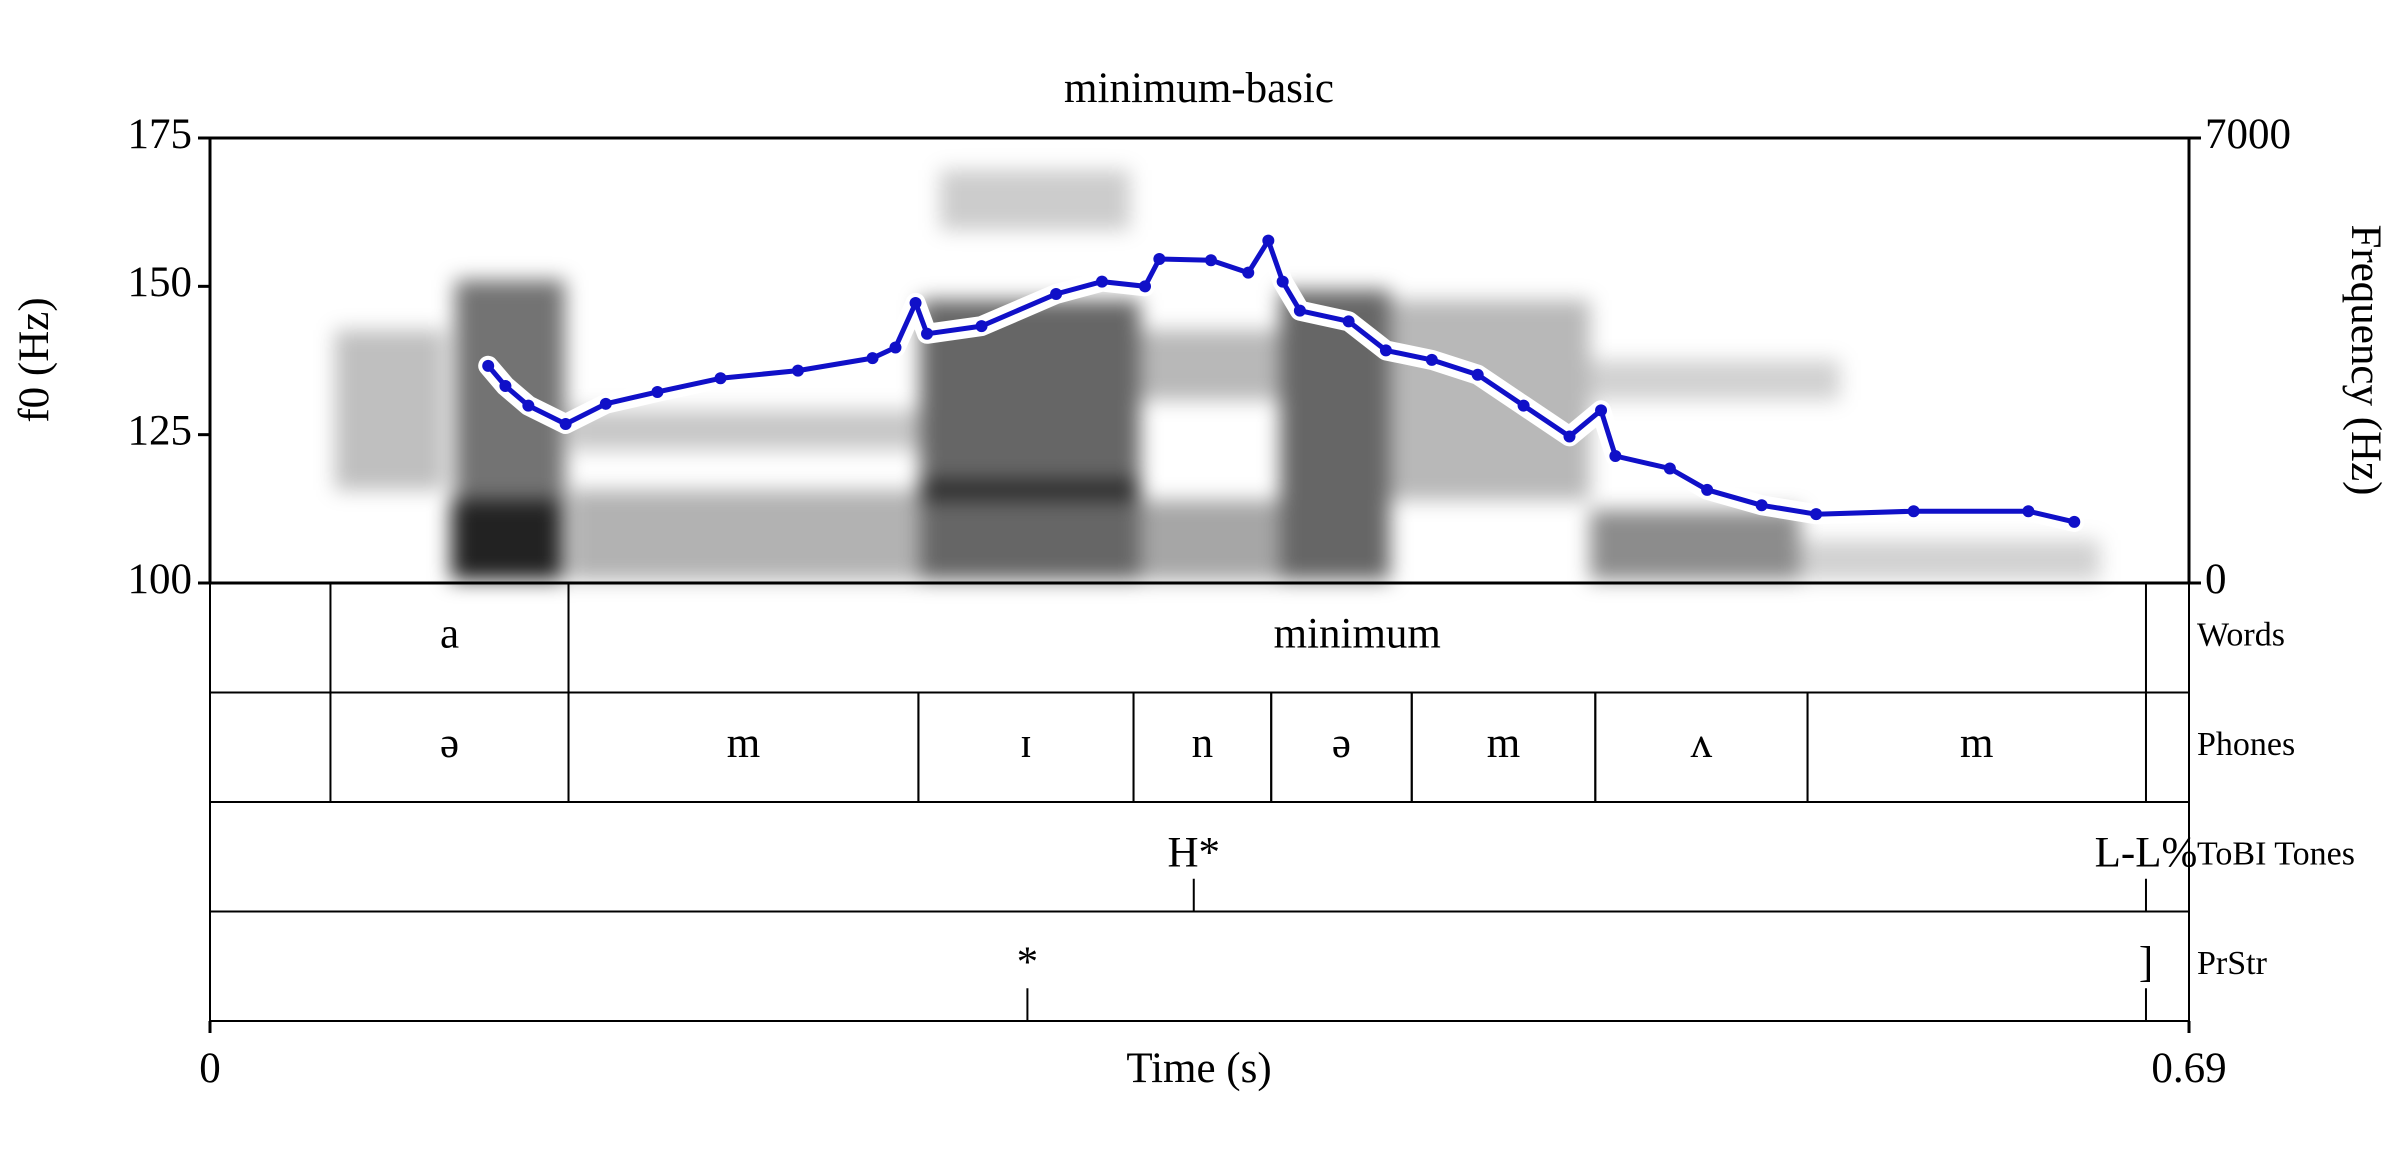  What do you see at coordinates (1028, 962) in the screenshot?
I see `point-label: *` at bounding box center [1028, 962].